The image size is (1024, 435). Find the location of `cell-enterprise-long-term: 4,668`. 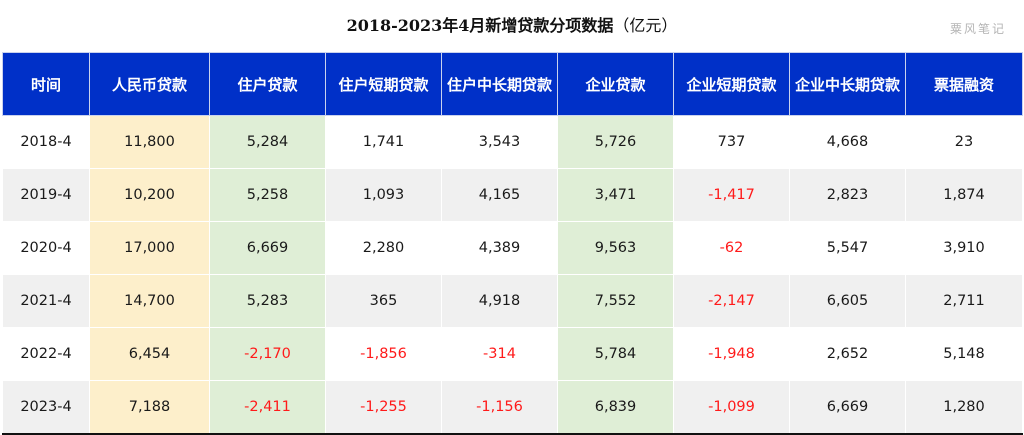

cell-enterprise-long-term: 4,668 is located at coordinates (847, 142).